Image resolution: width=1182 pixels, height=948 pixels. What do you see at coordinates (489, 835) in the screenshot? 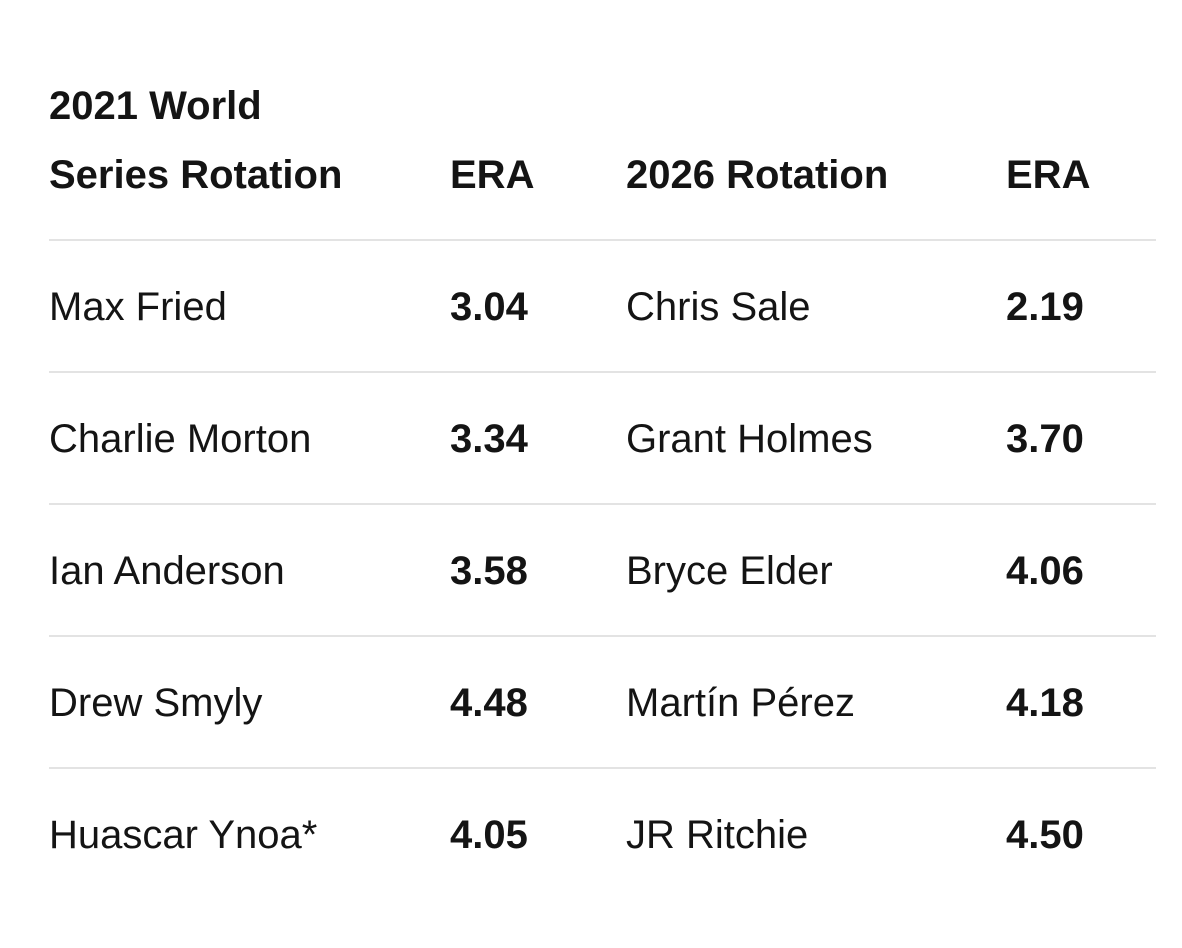
I see `era-value: 4.05` at bounding box center [489, 835].